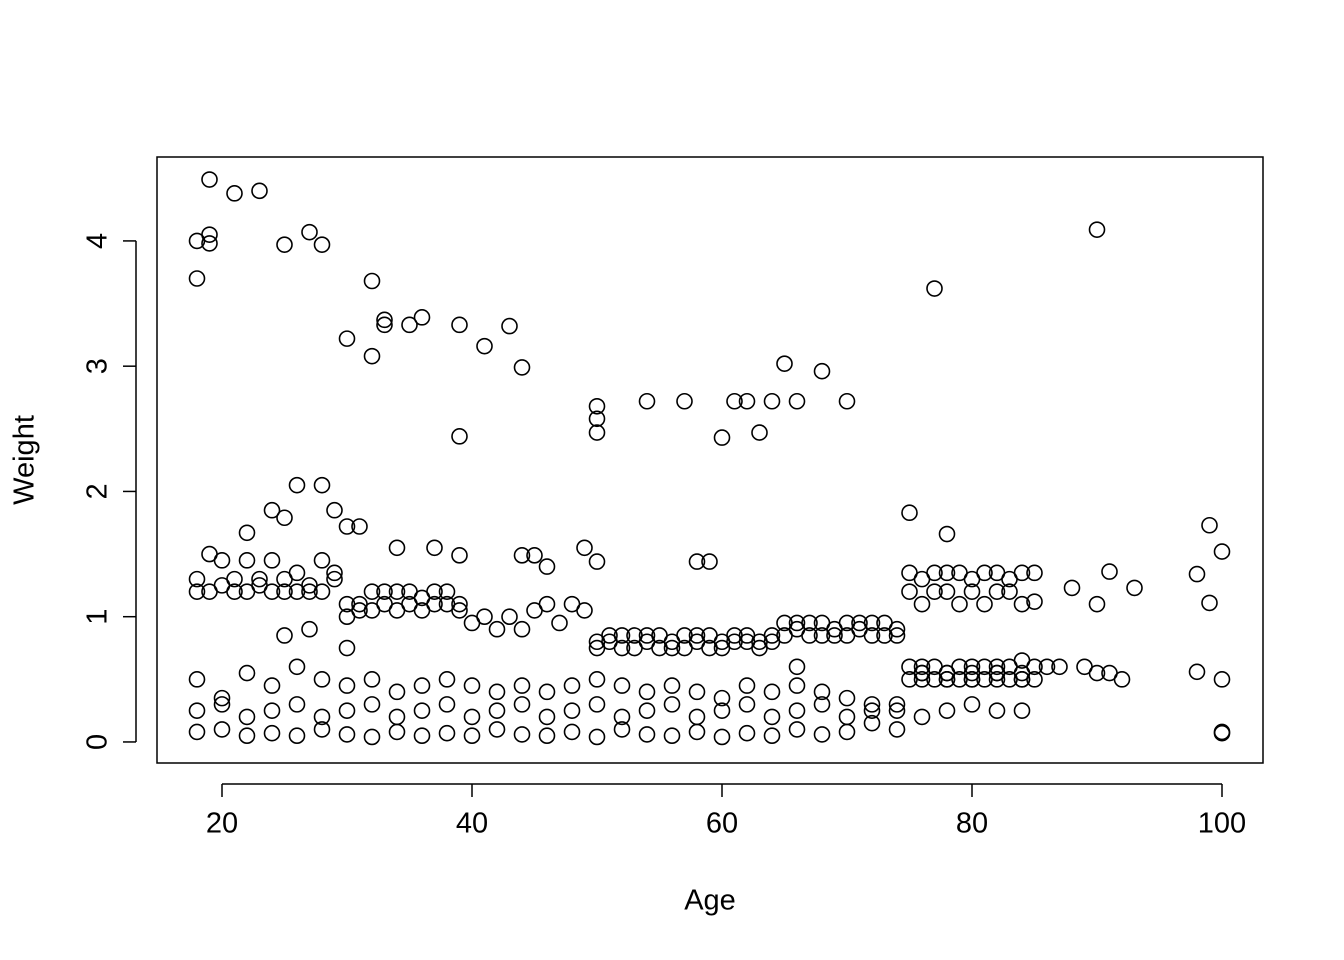  What do you see at coordinates (972, 824) in the screenshot?
I see `x-tick-label: 80` at bounding box center [972, 824].